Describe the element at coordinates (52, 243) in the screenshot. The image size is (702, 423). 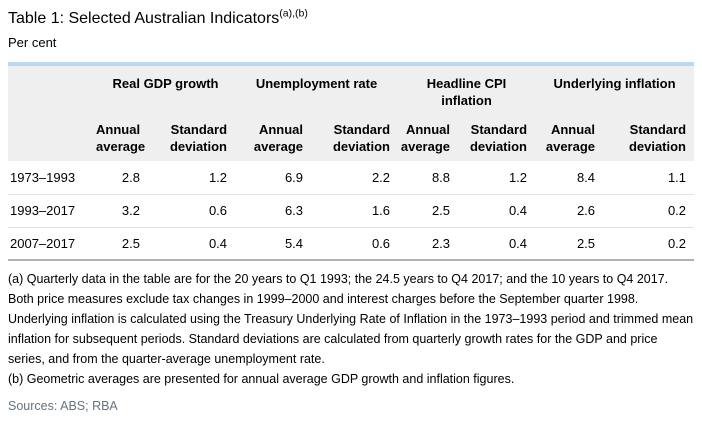
I see `period-cell: 2007–2017` at that location.